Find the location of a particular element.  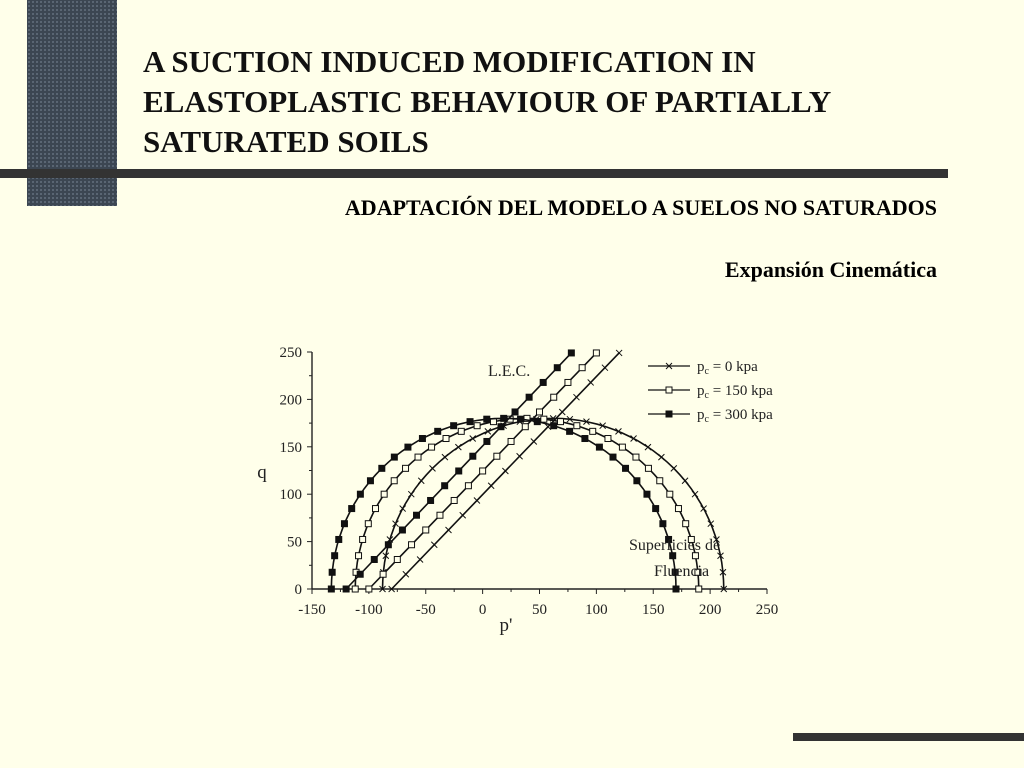

lec-annotation: L.E.C. is located at coordinates (509, 371).